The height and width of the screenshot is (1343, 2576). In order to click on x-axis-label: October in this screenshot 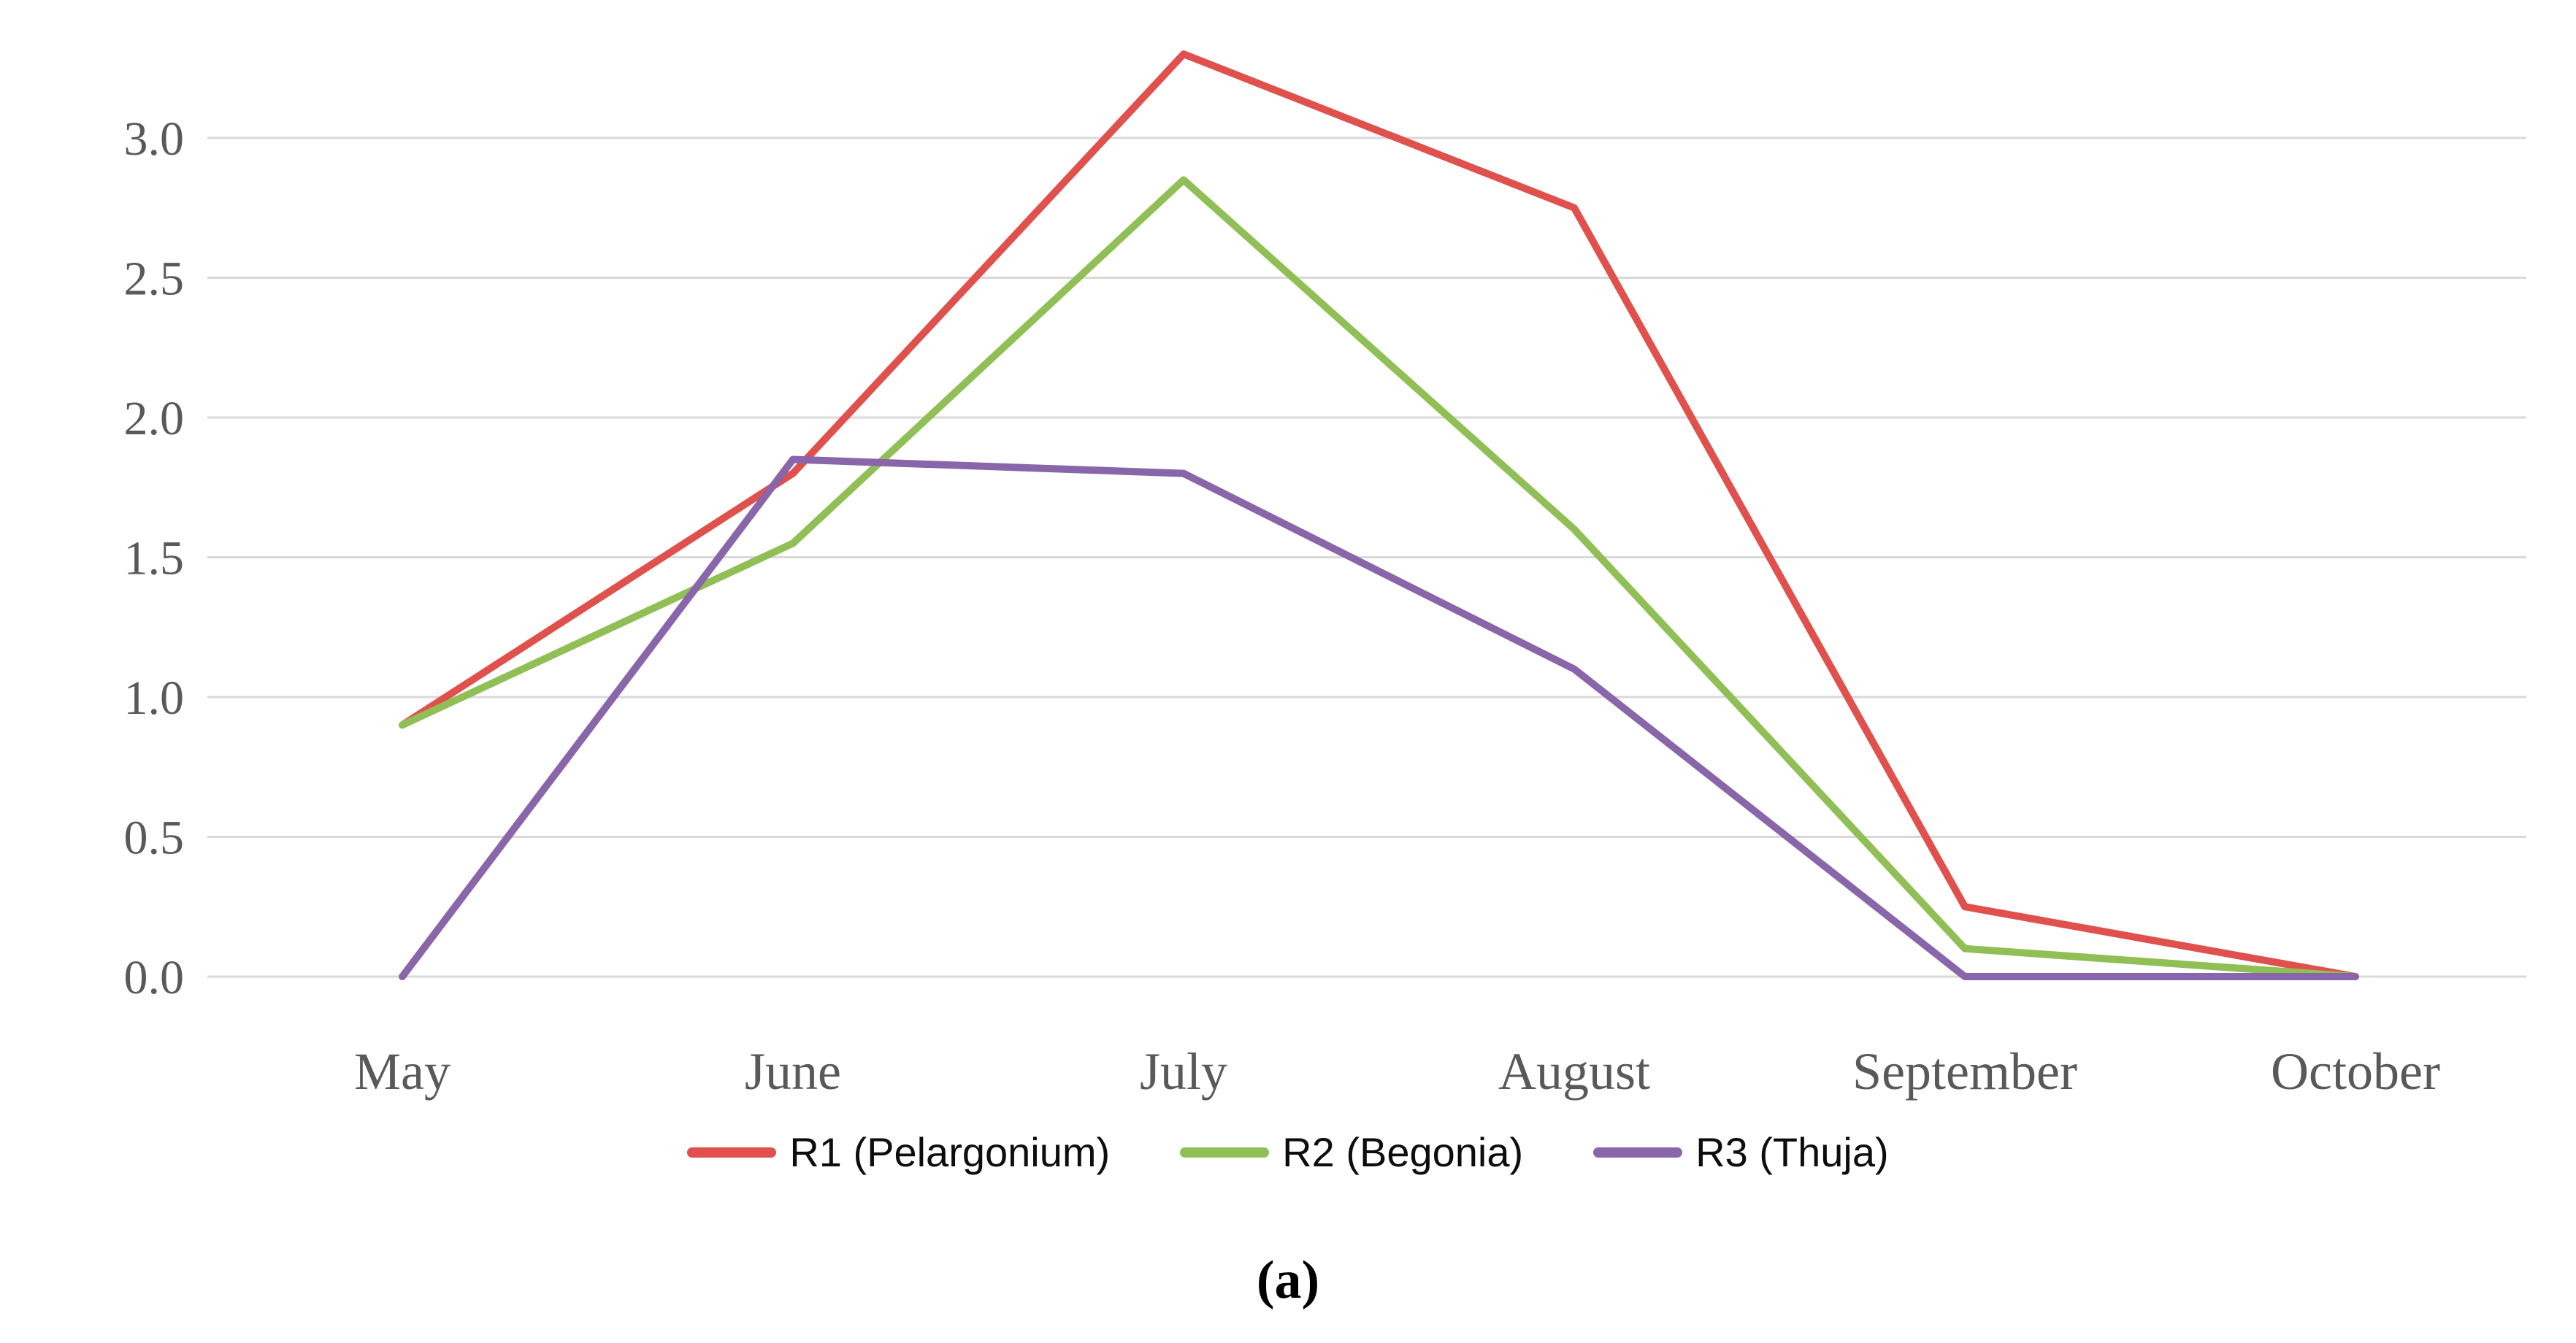, I will do `click(2355, 1071)`.